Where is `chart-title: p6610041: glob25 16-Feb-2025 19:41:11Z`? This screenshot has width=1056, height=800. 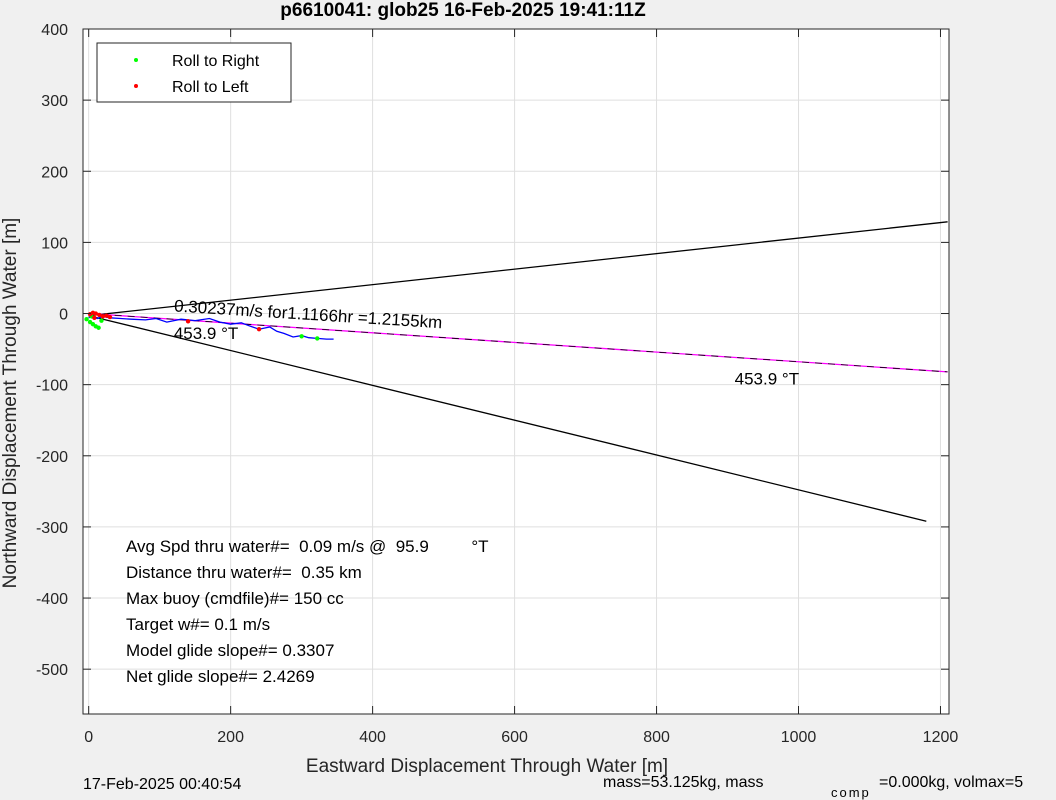 chart-title: p6610041: glob25 16-Feb-2025 19:41:11Z is located at coordinates (463, 10).